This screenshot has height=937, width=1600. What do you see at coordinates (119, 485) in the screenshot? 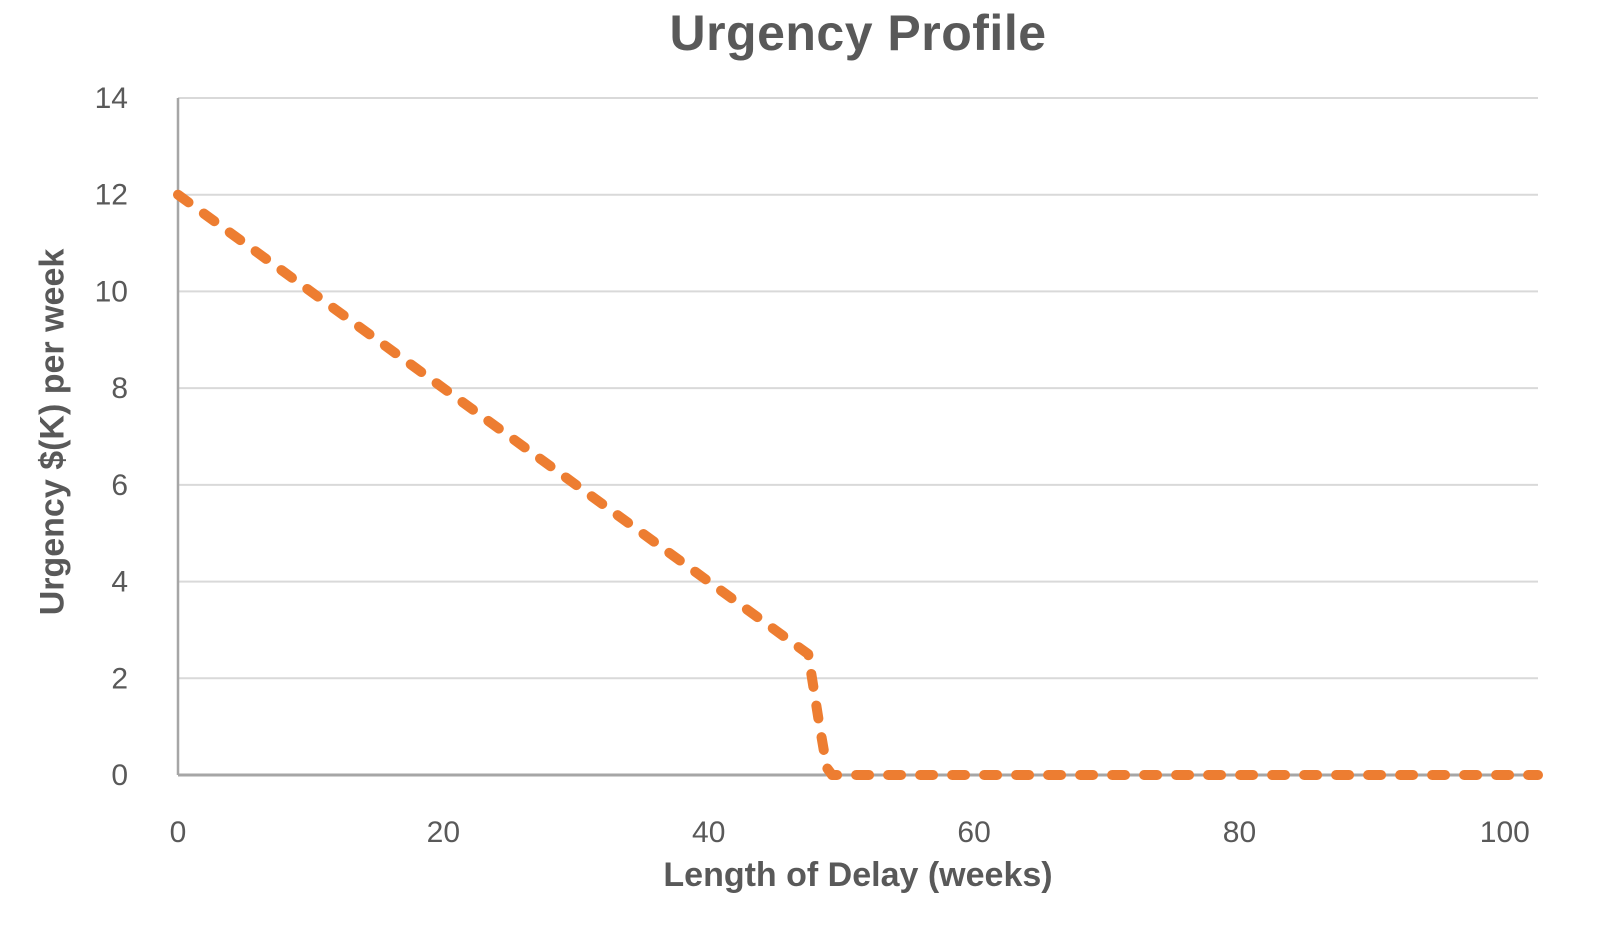
I see `y-tick-label: 6` at bounding box center [119, 485].